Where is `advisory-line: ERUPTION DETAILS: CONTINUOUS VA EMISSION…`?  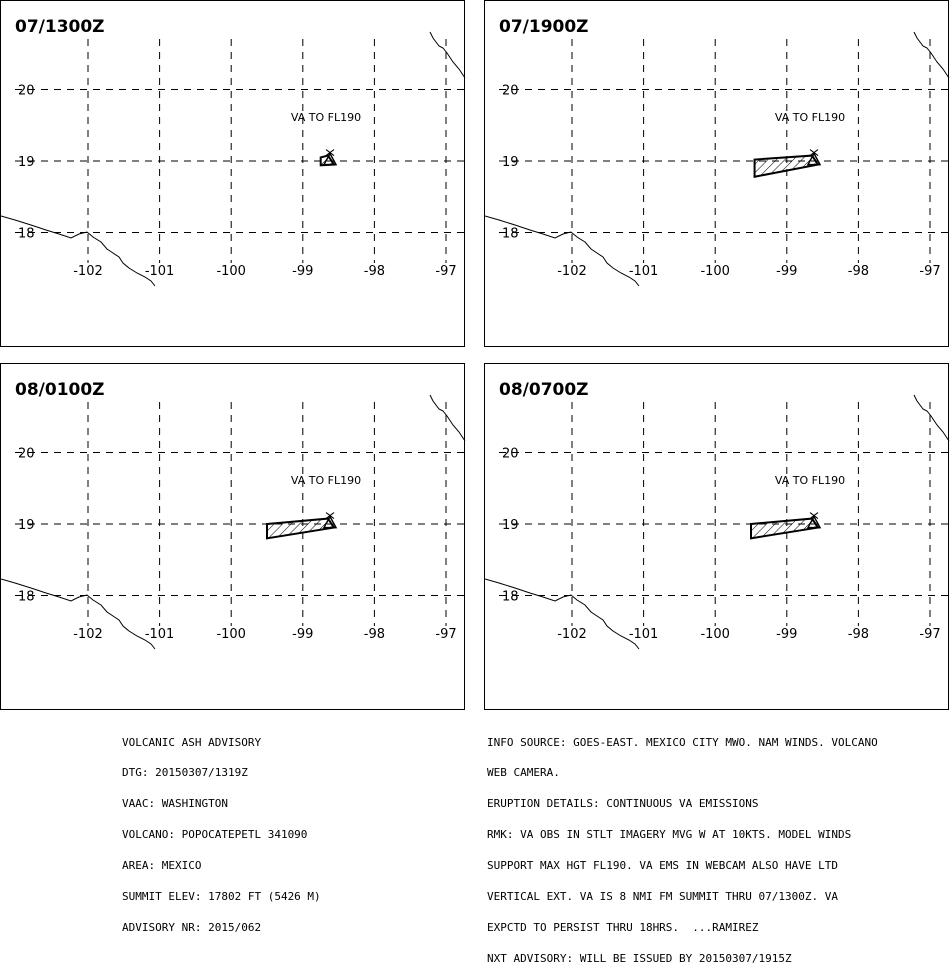
advisory-line: ERUPTION DETAILS: CONTINUOUS VA EMISSION… is located at coordinates (623, 804).